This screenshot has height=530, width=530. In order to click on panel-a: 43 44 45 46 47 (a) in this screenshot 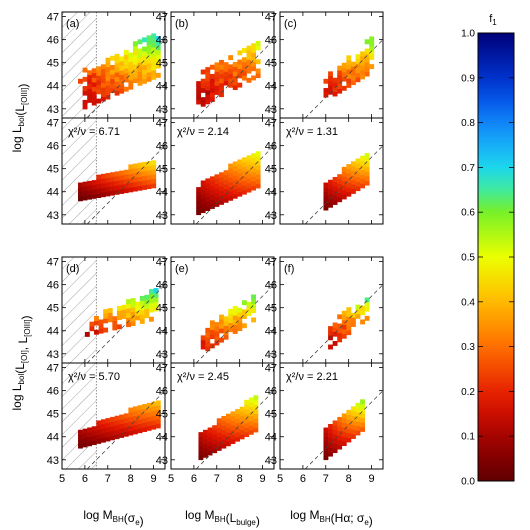, I will do `click(106, 65)`.